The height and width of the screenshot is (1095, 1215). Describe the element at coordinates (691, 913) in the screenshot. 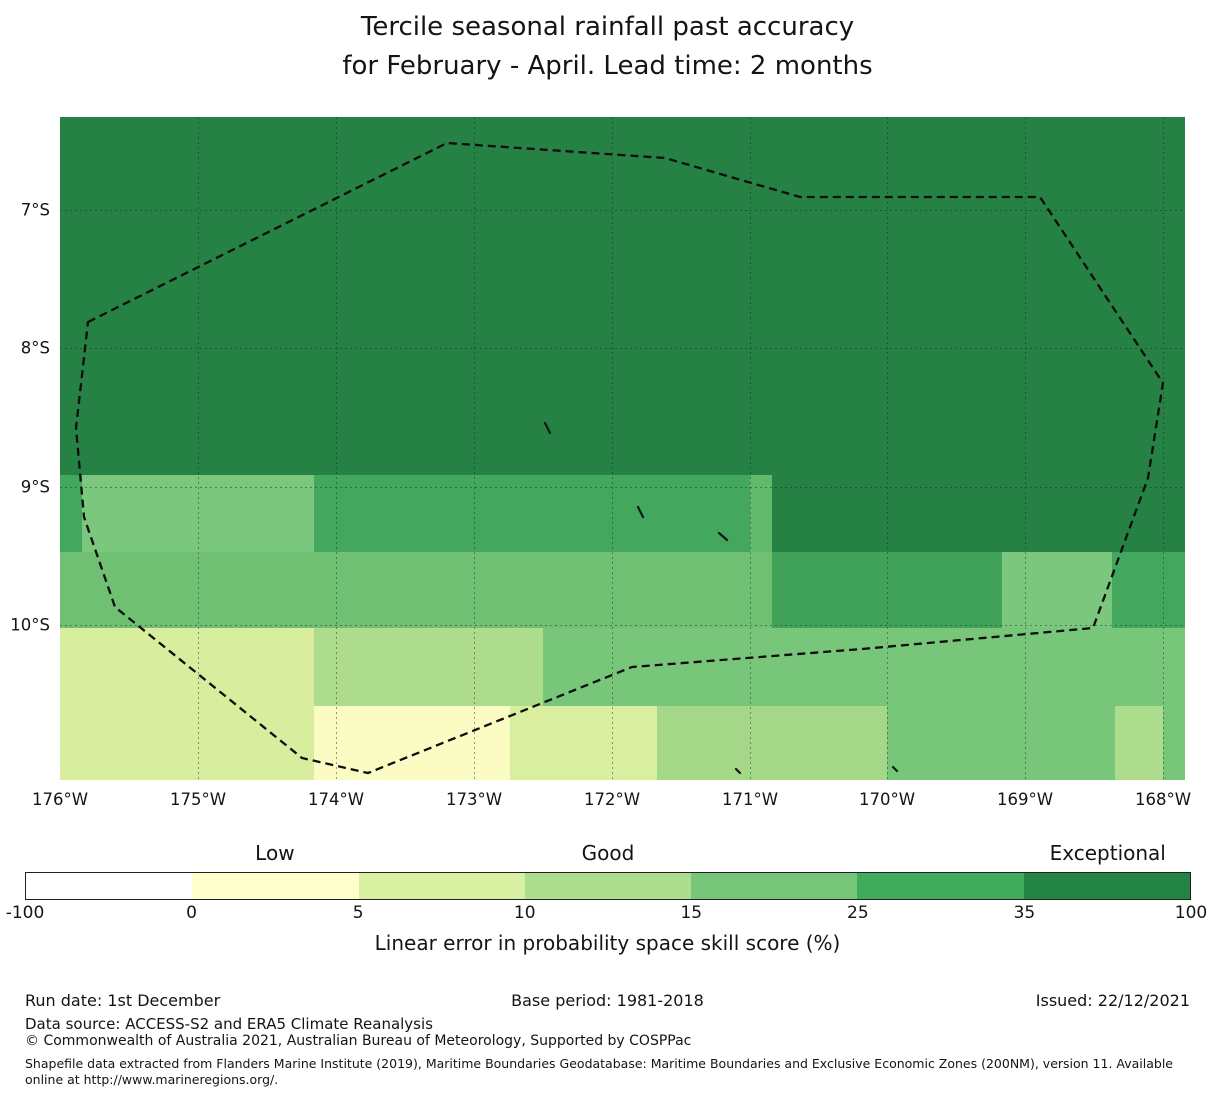

I see `colorbar-tick-label: 15` at that location.